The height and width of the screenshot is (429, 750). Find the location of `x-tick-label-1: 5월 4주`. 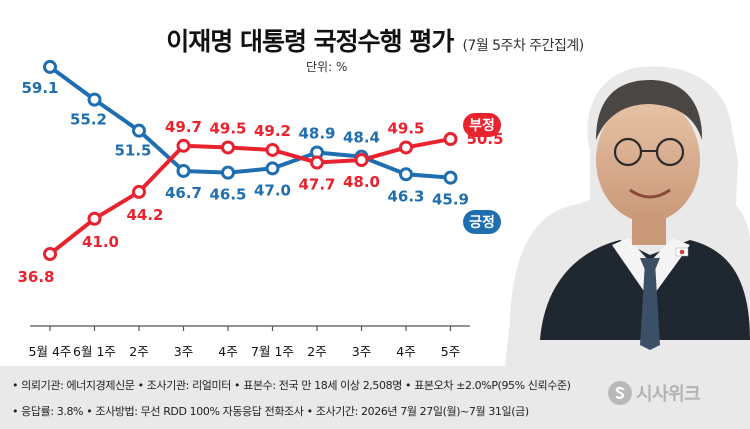

x-tick-label-1: 5월 4주 is located at coordinates (50, 351).